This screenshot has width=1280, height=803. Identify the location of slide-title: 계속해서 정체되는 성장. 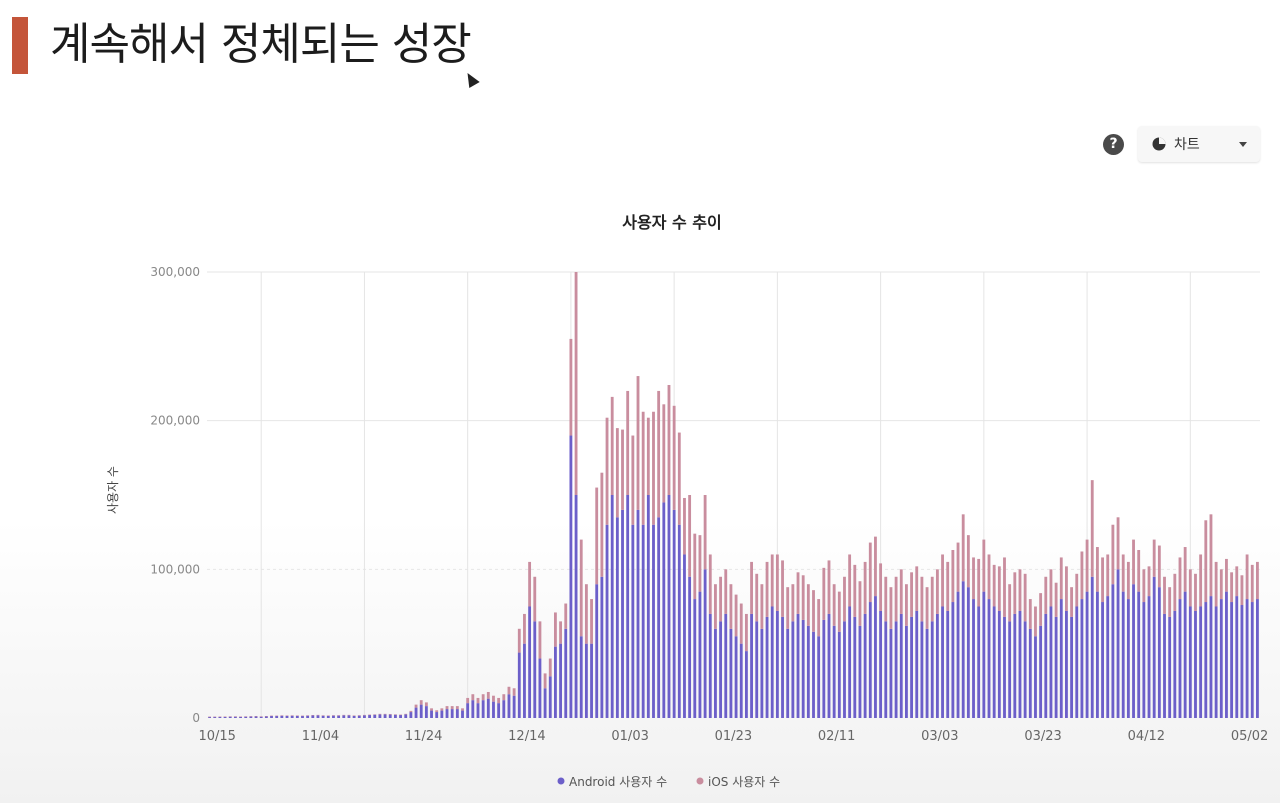
(261, 44).